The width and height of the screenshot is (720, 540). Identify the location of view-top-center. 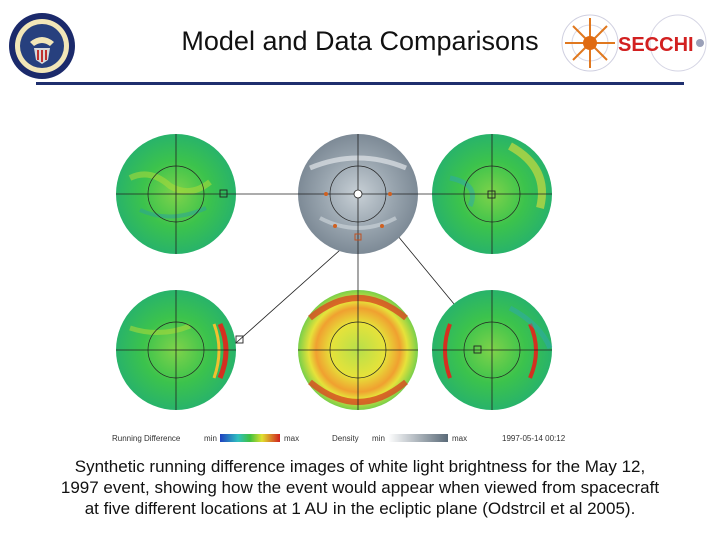
(358, 194).